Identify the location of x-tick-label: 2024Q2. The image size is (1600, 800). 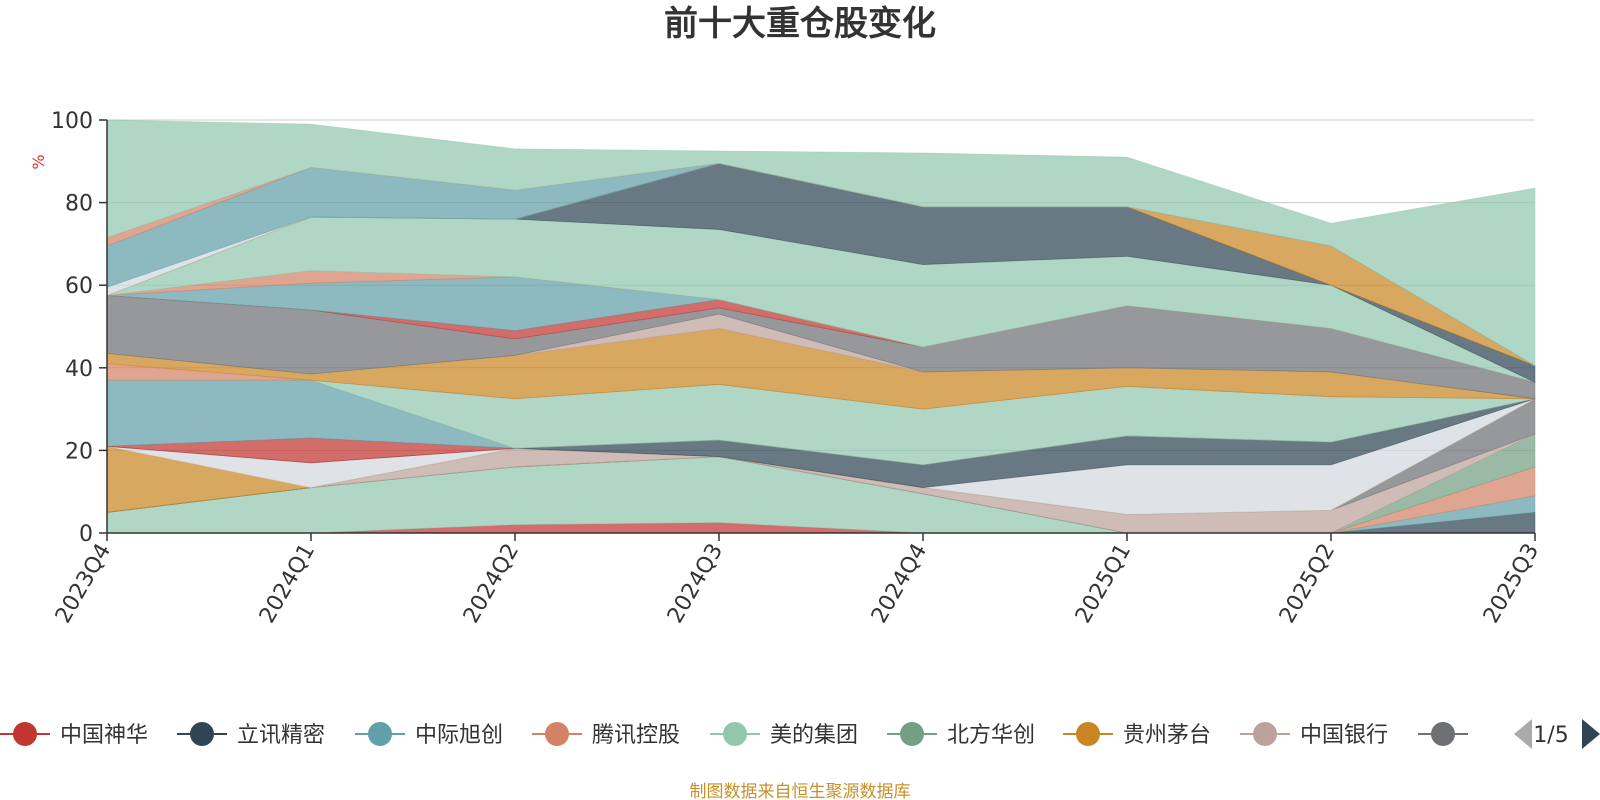
(491, 584).